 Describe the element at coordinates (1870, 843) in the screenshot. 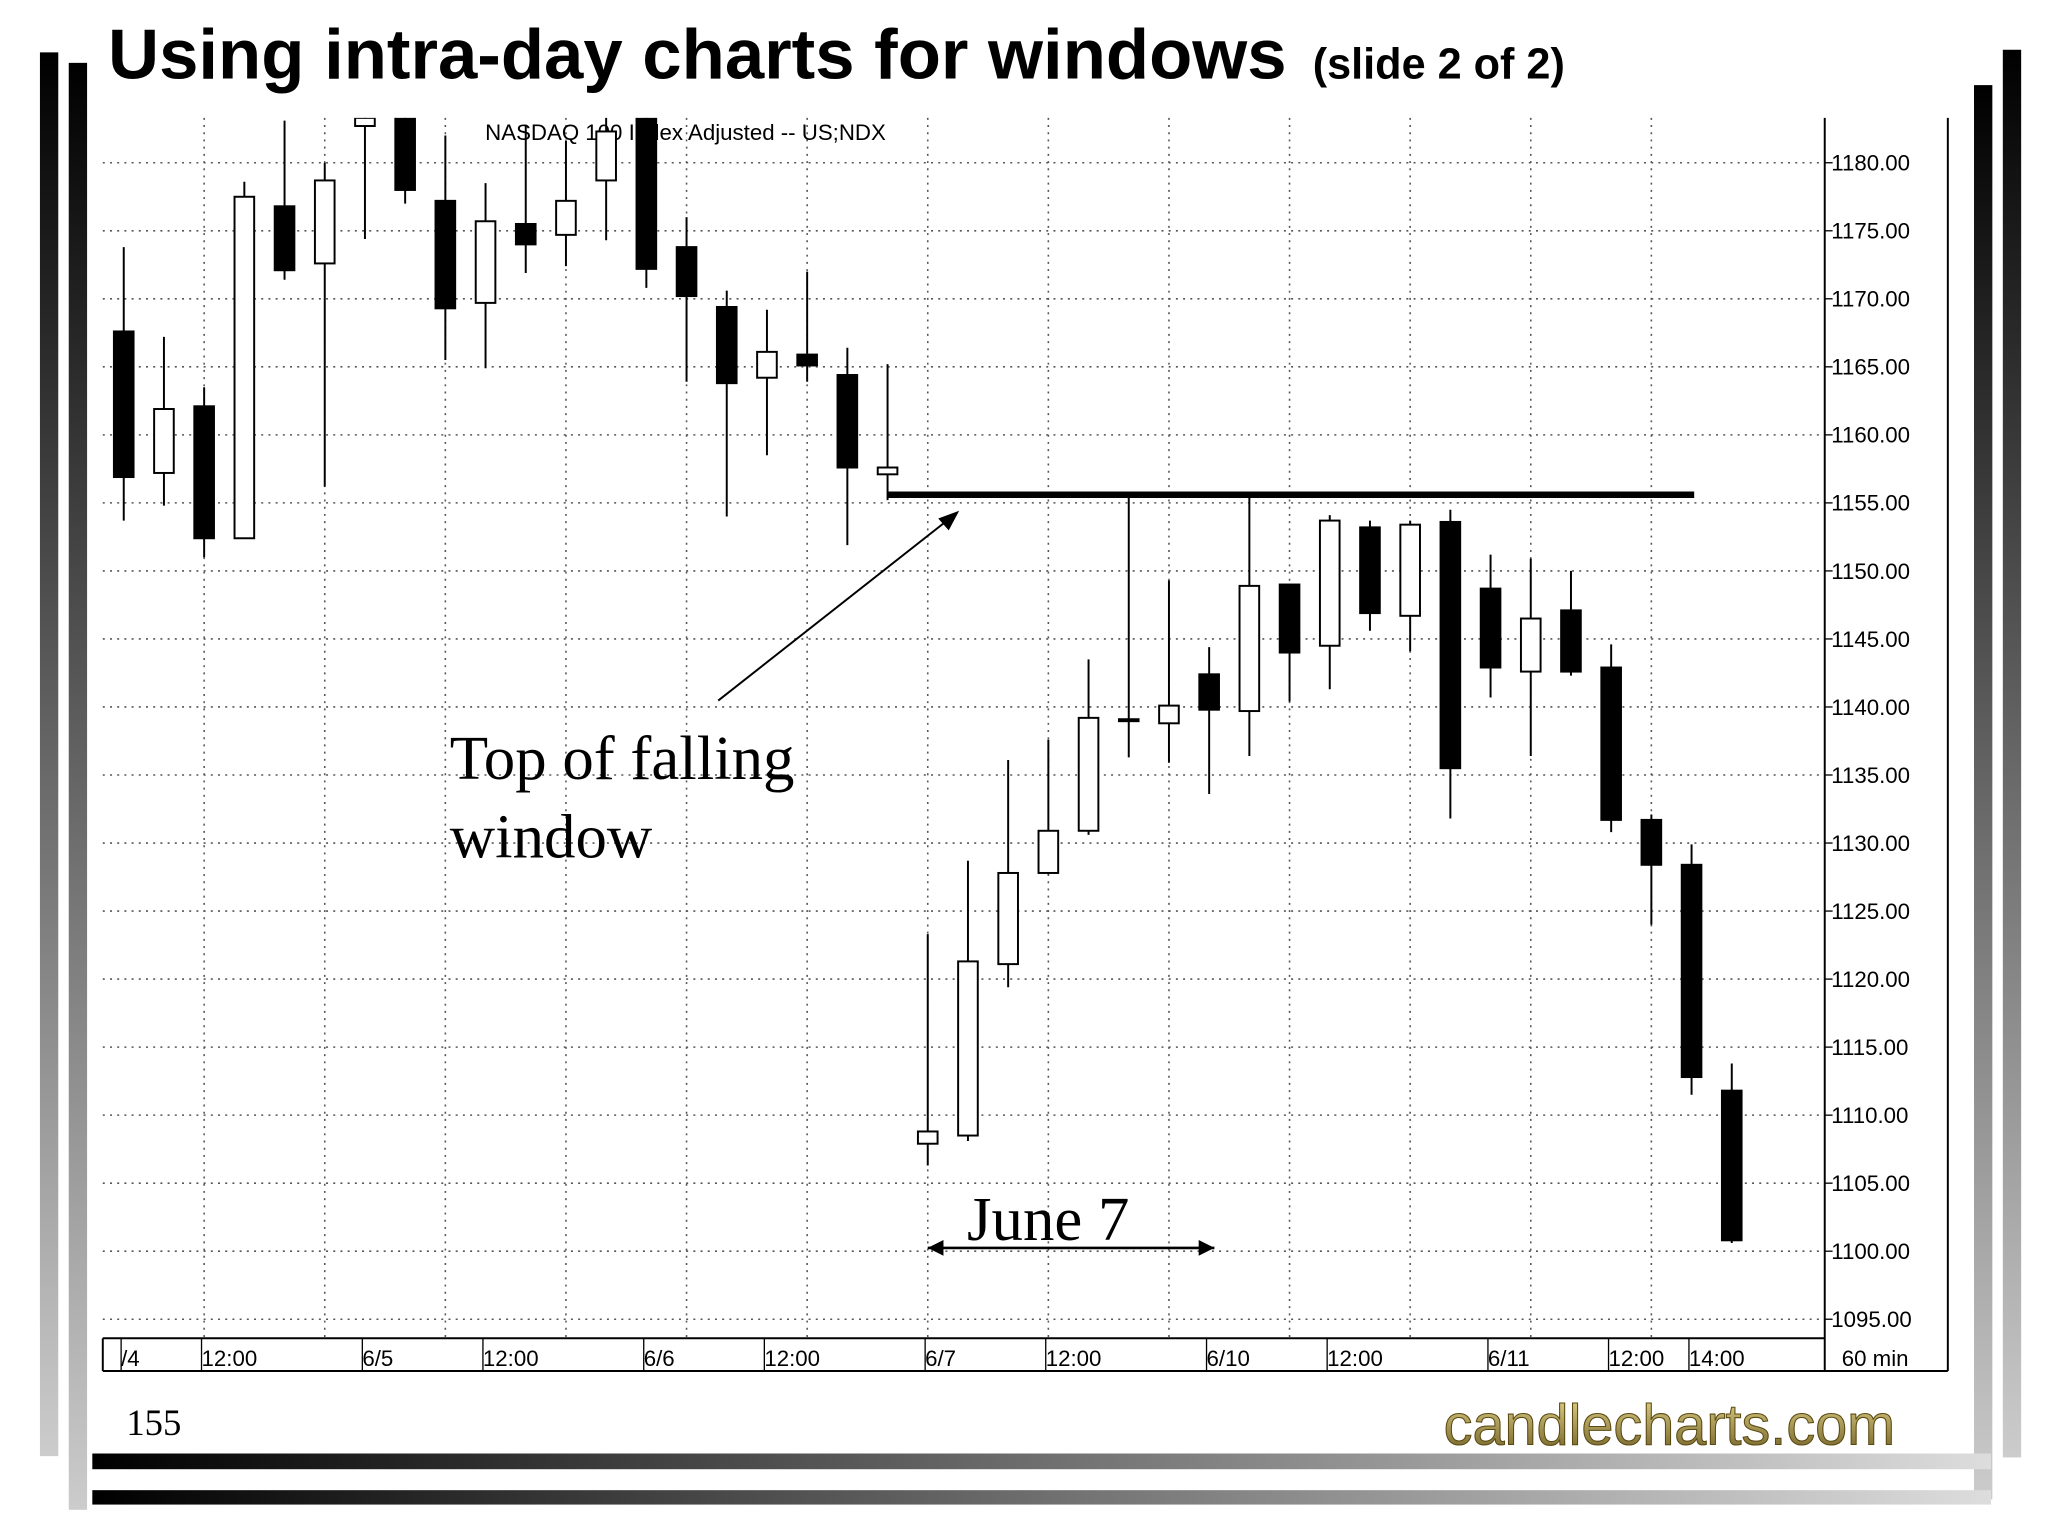

I see `y-tick-label: 1130.00` at that location.